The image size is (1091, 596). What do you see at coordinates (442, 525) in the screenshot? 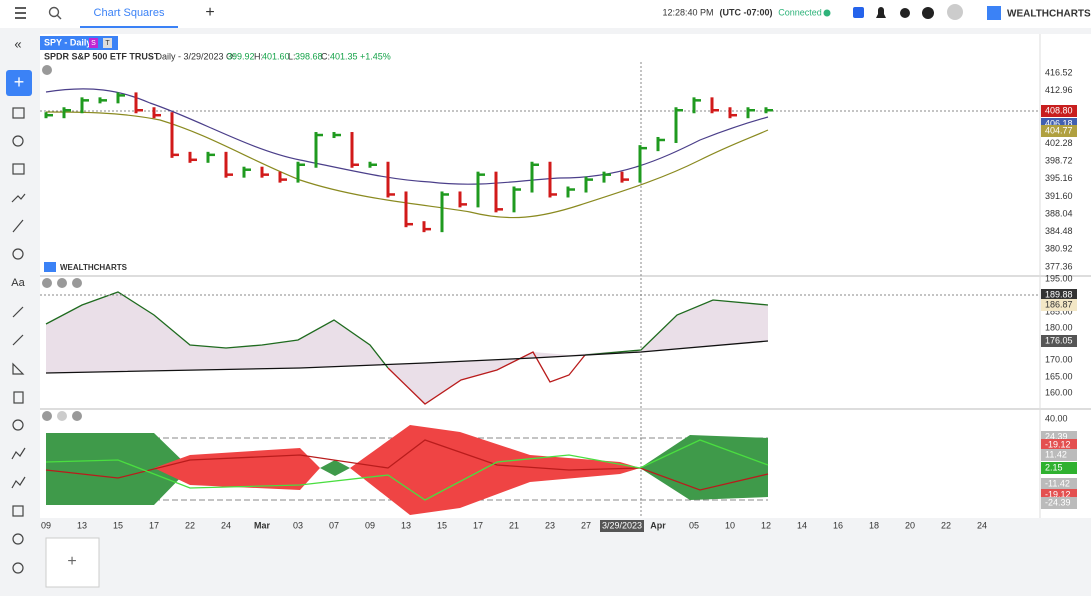
I see `x-tick-label: 15` at bounding box center [442, 525].